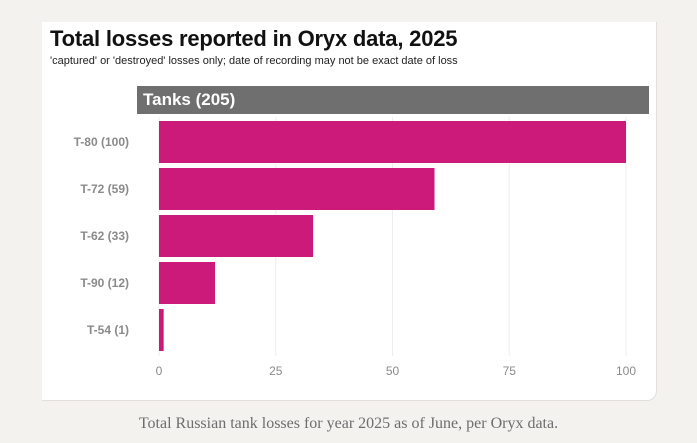  Describe the element at coordinates (510, 371) in the screenshot. I see `x-tick-label: 75` at that location.